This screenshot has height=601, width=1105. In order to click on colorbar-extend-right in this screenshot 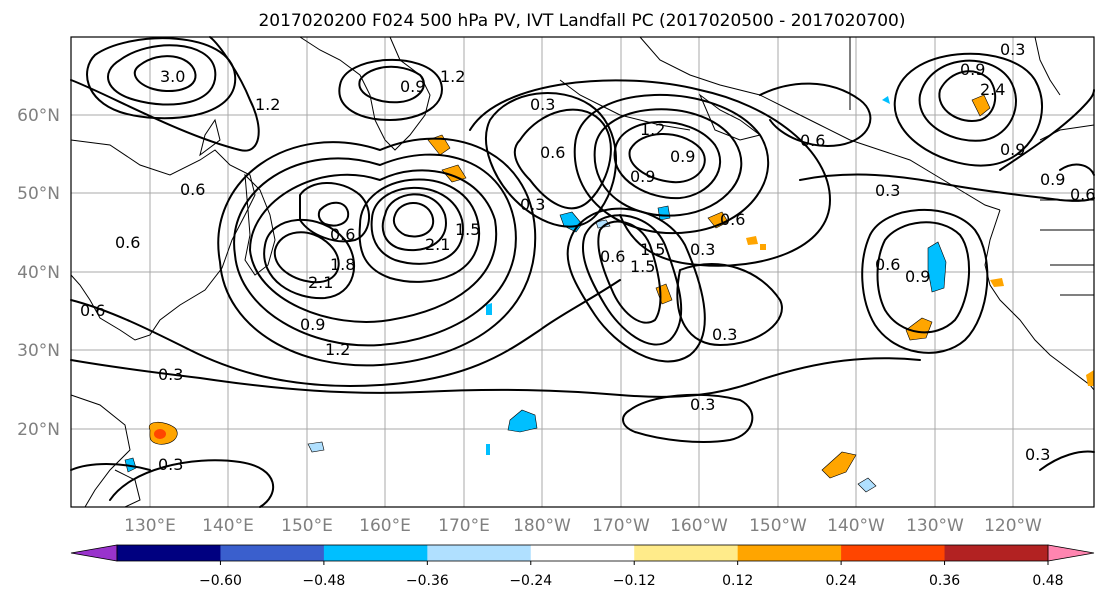, I will do `click(1071, 553)`.